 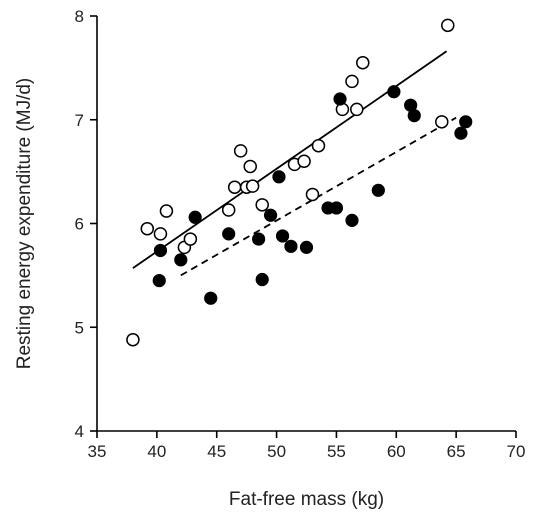 I want to click on y-axis-title: Resting energy expenditure (MJ/d), so click(x=24, y=223).